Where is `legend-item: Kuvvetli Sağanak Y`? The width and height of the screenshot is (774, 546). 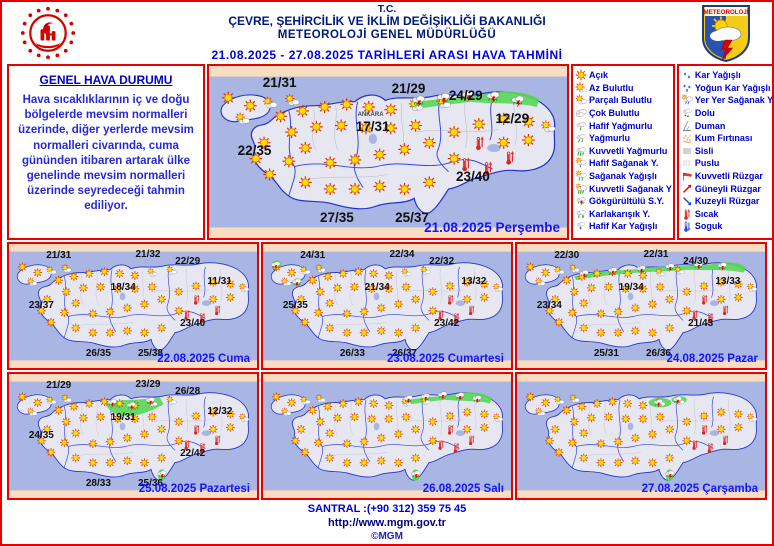 legend-item: Kuvvetli Sağanak Y is located at coordinates (623, 188).